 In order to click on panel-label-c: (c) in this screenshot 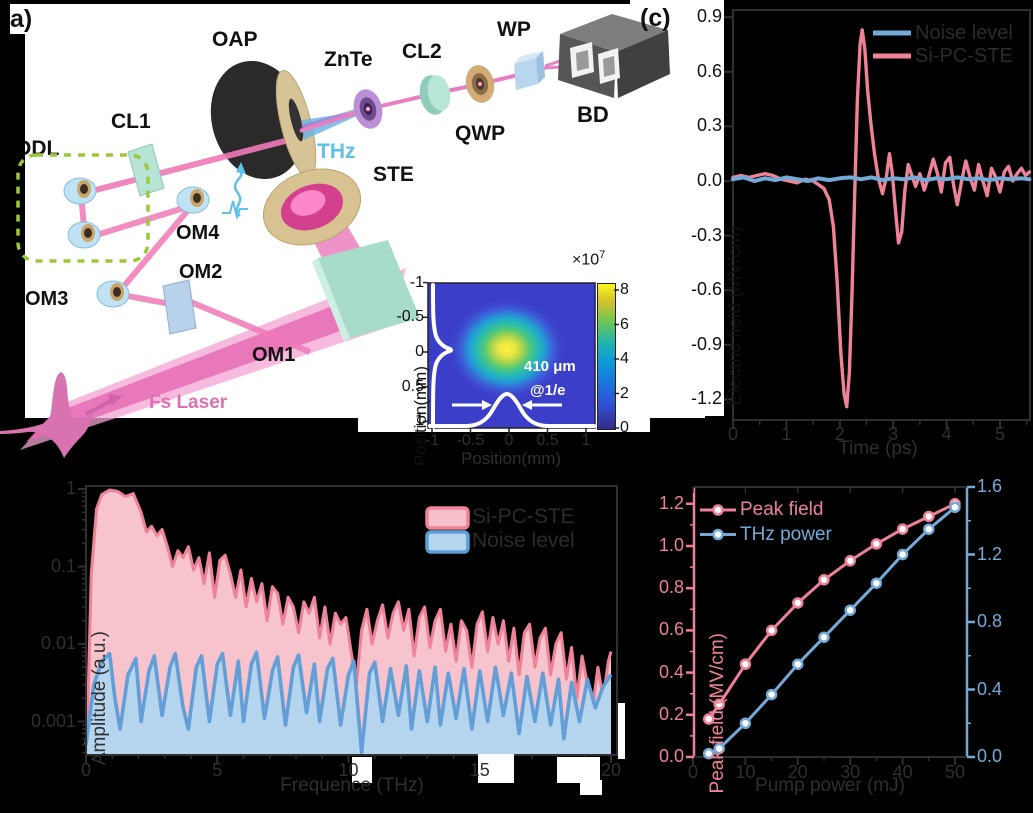, I will do `click(655, 18)`.